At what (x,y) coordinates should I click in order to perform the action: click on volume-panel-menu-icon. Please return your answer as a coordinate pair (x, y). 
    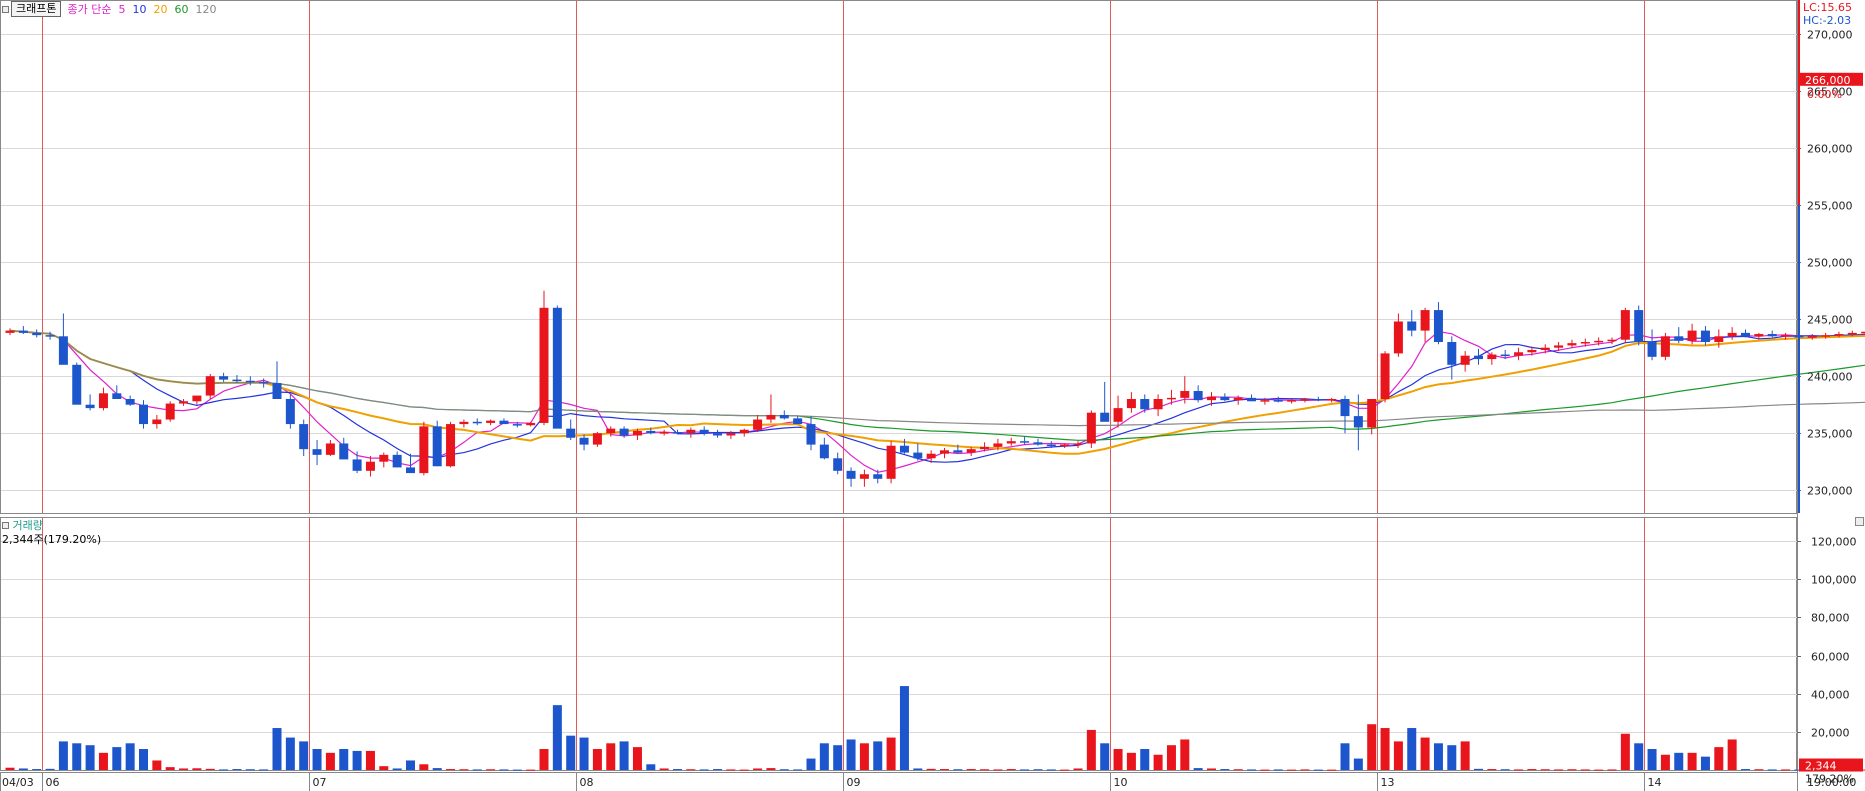
    Looking at the image, I should click on (5, 525).